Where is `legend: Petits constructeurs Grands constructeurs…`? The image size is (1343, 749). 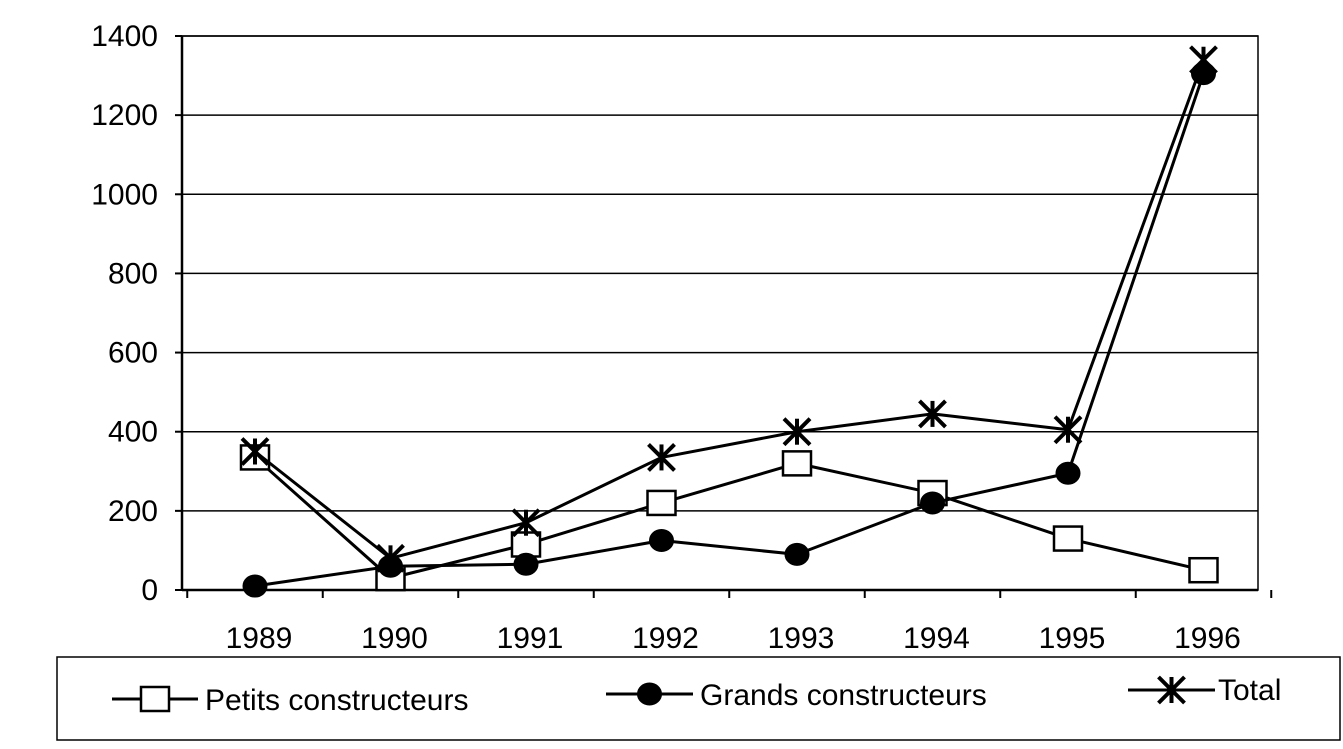 legend: Petits constructeurs Grands constructeurs… is located at coordinates (698, 698).